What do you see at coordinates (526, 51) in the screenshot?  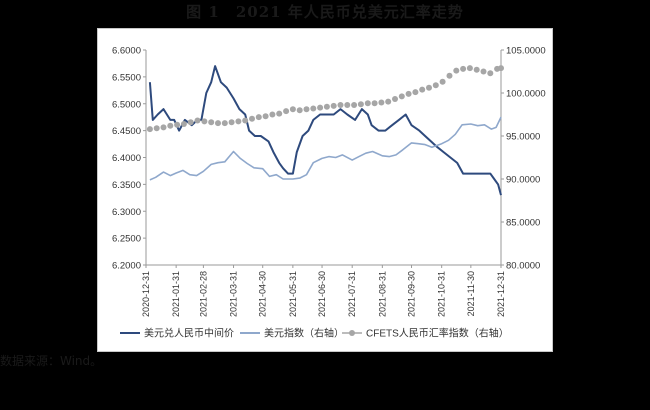 I see `right-tick-label: 105.0000` at bounding box center [526, 51].